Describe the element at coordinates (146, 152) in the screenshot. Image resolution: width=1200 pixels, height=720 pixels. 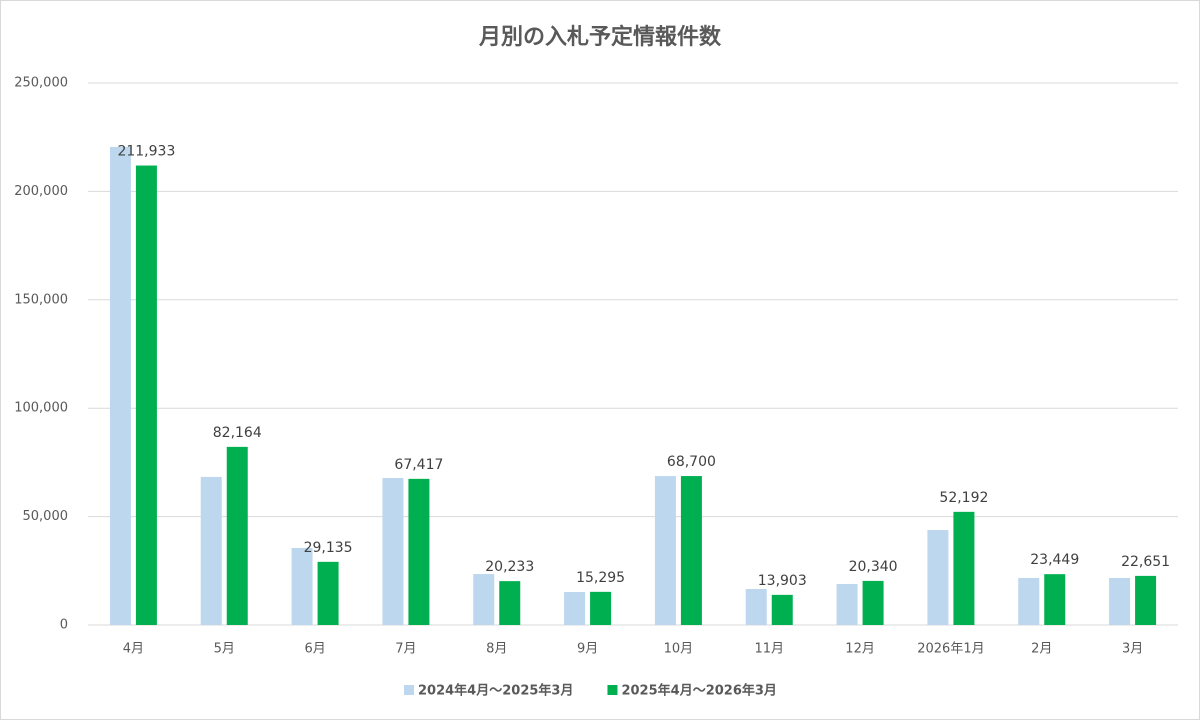
I see `data-label: 211,933` at that location.